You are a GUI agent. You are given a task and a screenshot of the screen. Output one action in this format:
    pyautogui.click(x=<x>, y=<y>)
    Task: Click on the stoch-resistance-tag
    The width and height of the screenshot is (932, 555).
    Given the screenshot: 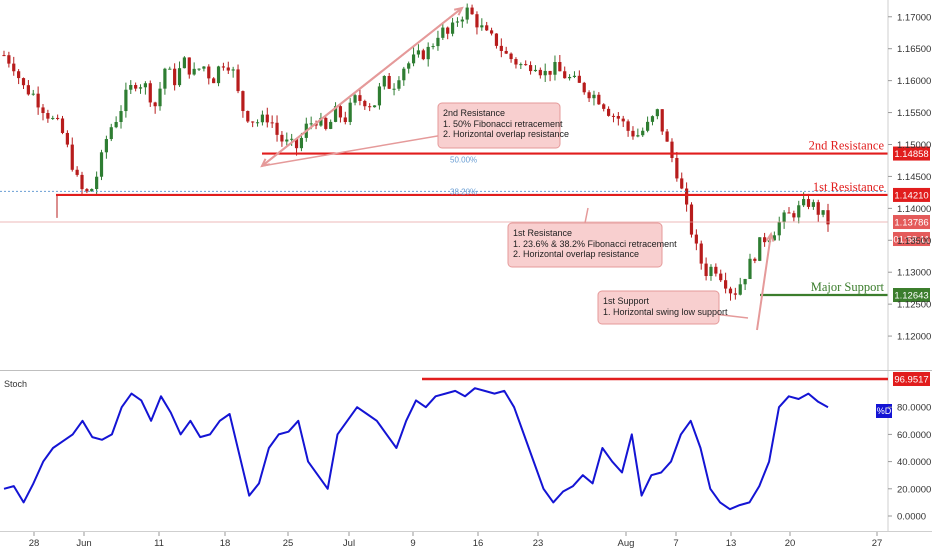 What is the action you would take?
    pyautogui.click(x=911, y=379)
    